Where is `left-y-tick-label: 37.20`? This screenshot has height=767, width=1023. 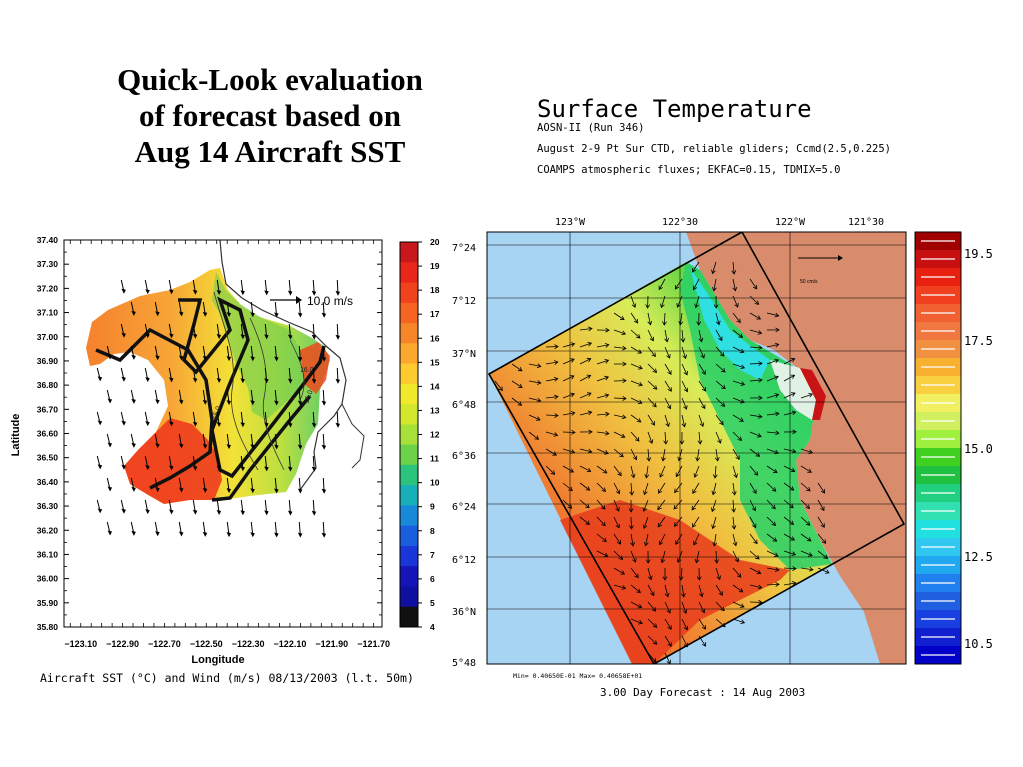
left-y-tick-label: 37.20 is located at coordinates (48, 288).